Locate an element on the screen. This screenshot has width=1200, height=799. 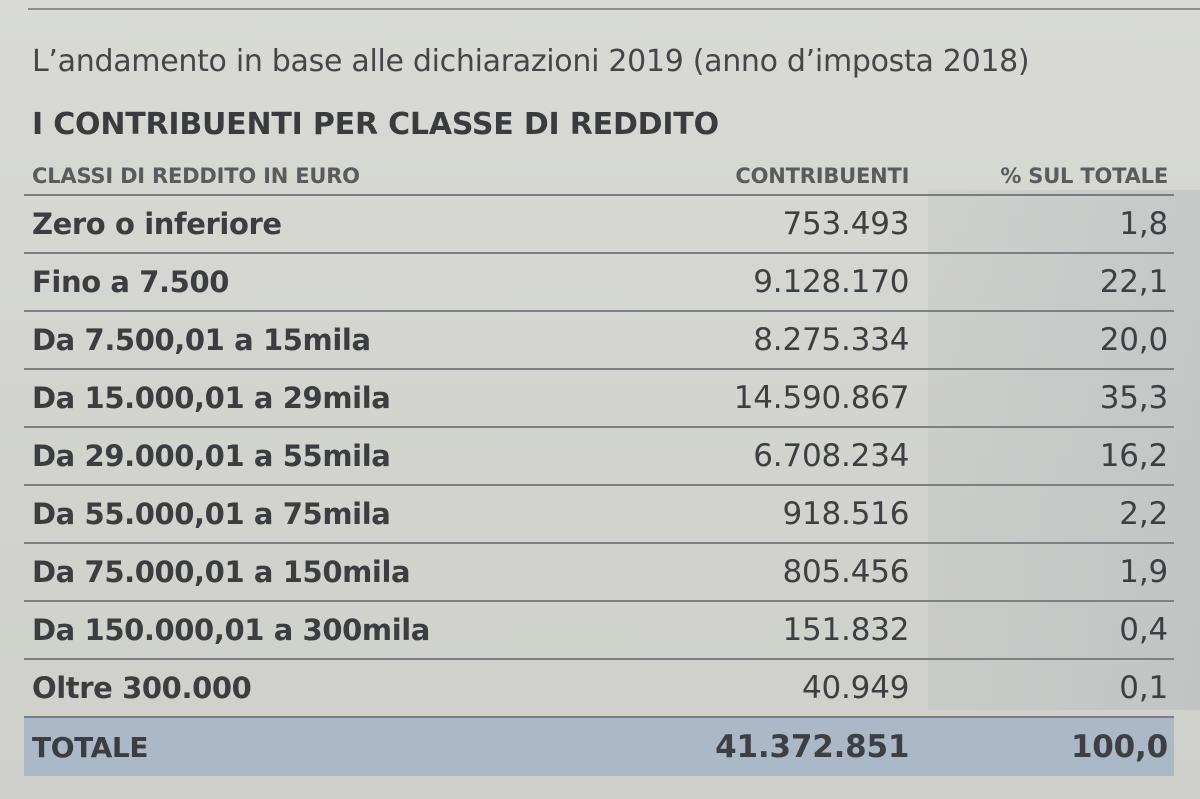
total-contribuenti: 41.372.851 is located at coordinates (783, 746).